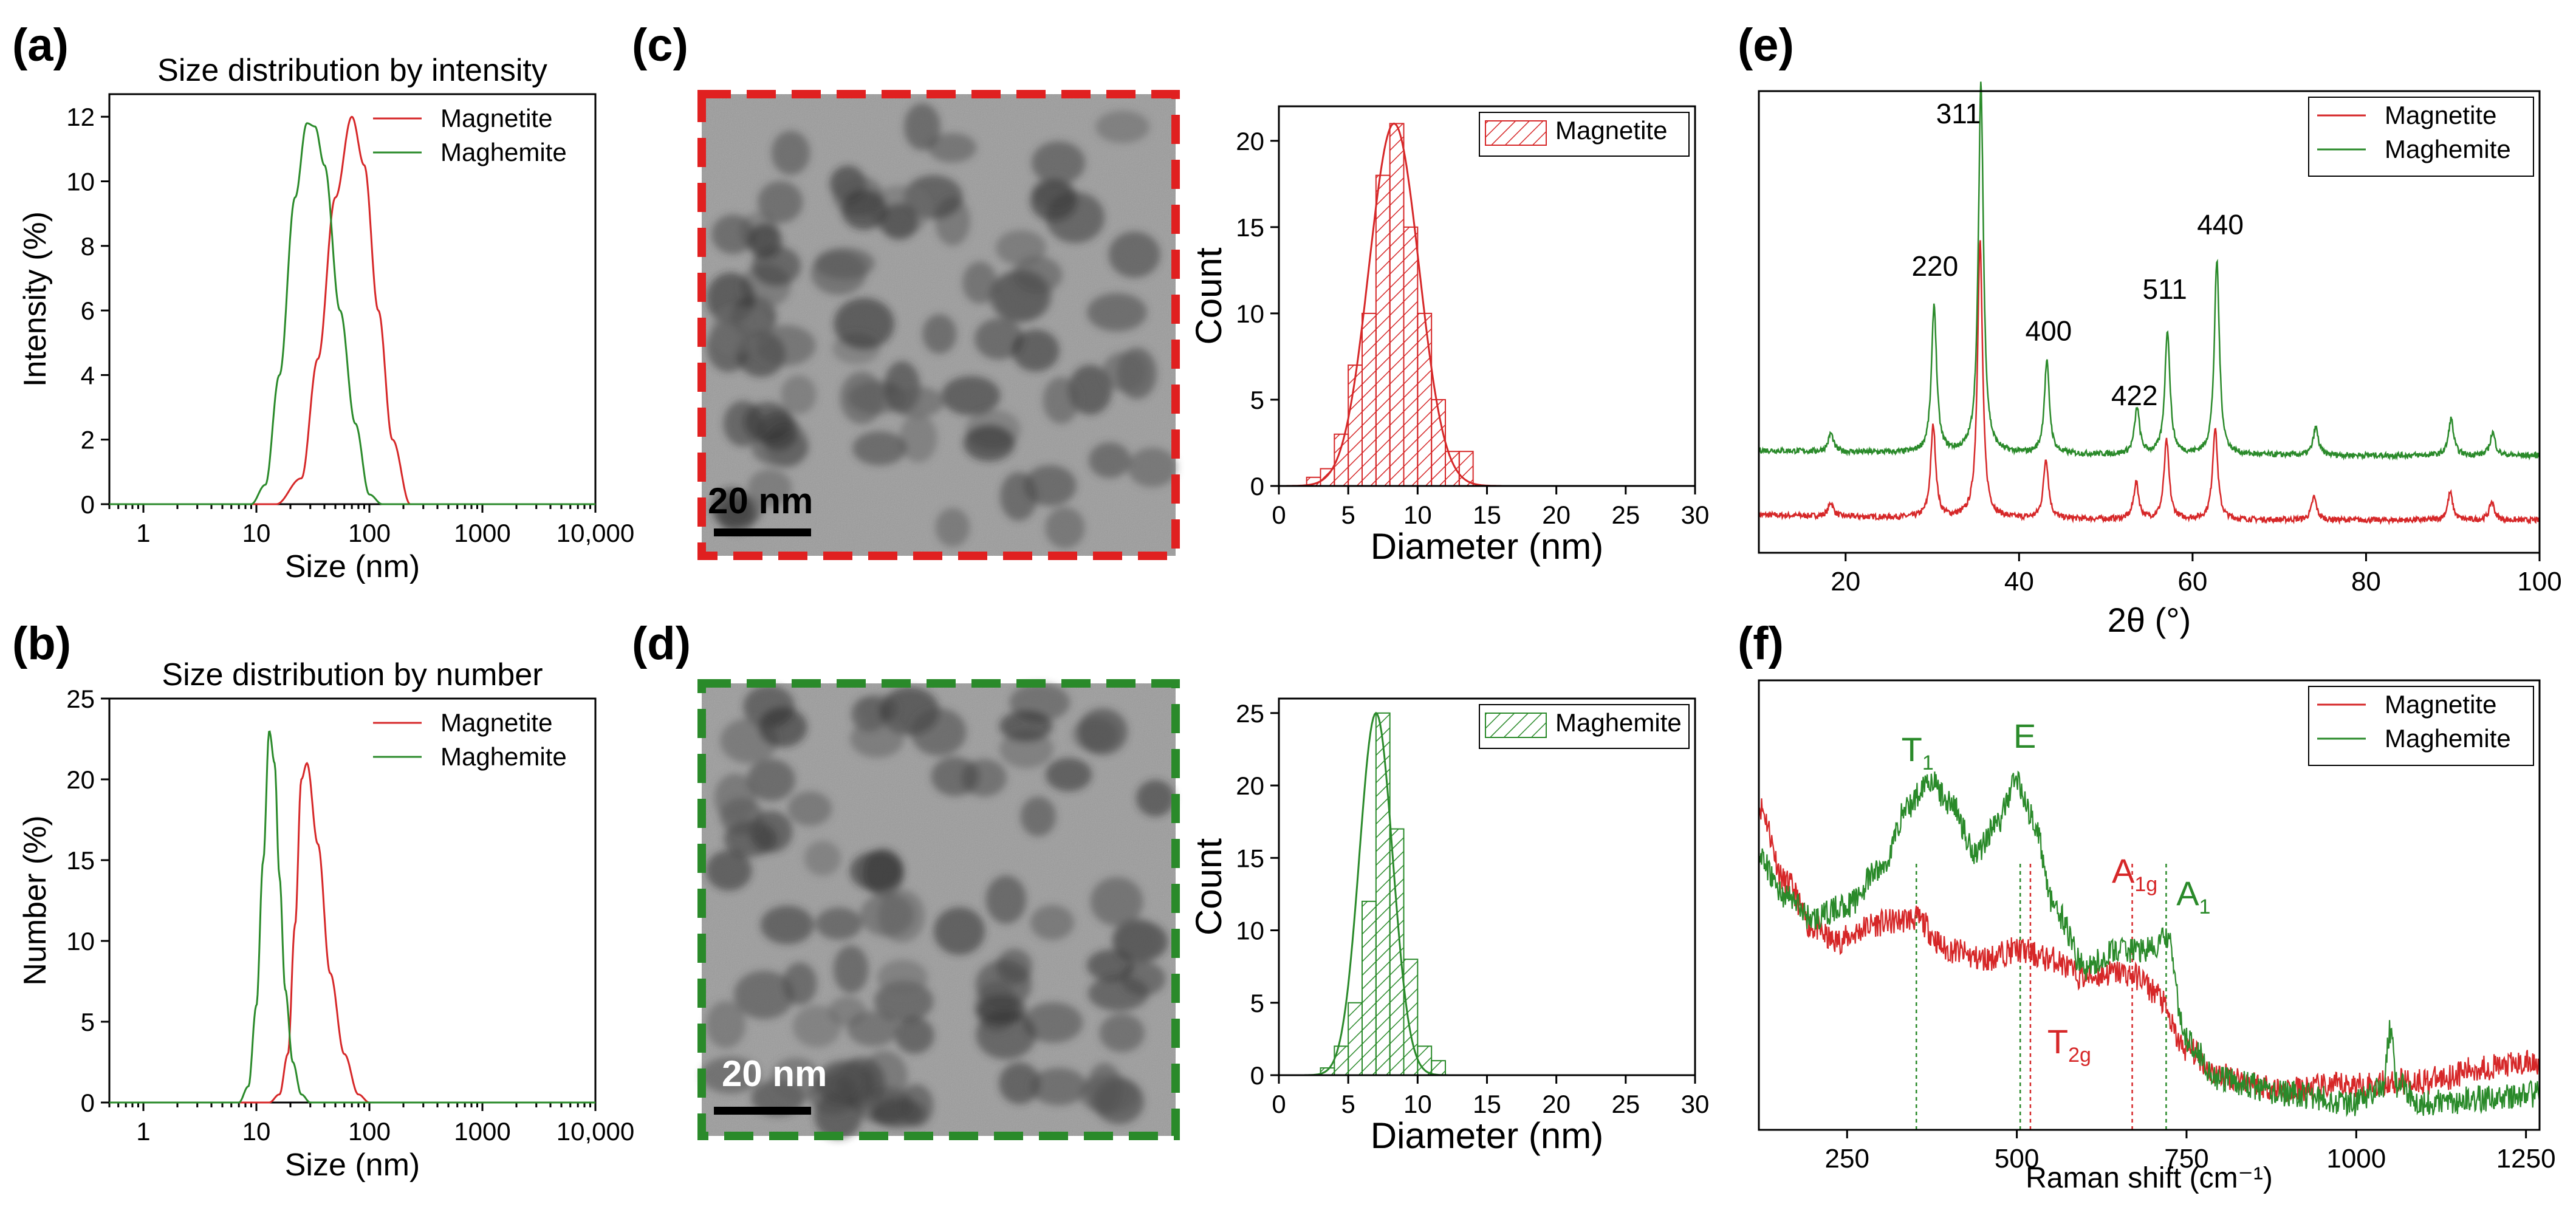 Image resolution: width=2576 pixels, height=1224 pixels. What do you see at coordinates (2017, 1159) in the screenshot?
I see `x-tick-label: 500` at bounding box center [2017, 1159].